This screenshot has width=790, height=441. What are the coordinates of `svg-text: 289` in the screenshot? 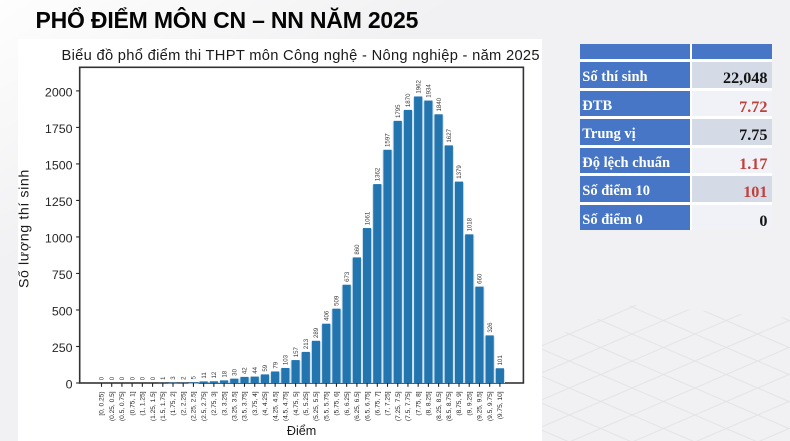 It's located at (316, 333).